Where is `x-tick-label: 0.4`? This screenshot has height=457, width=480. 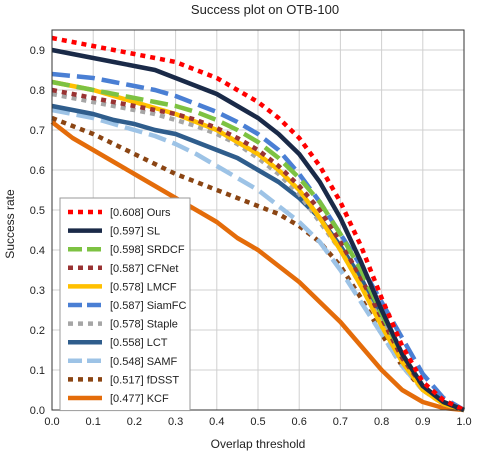 x-tick-label: 0.4 is located at coordinates (216, 422).